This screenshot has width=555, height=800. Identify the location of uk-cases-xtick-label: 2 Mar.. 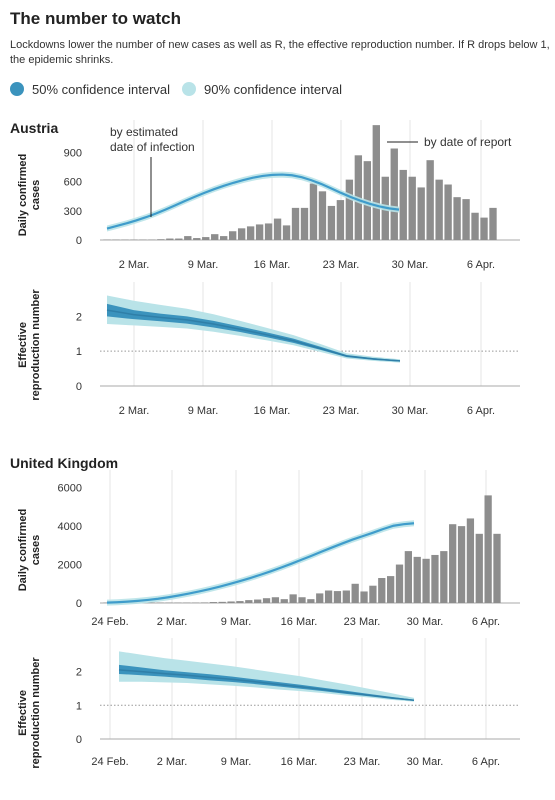
(172, 622).